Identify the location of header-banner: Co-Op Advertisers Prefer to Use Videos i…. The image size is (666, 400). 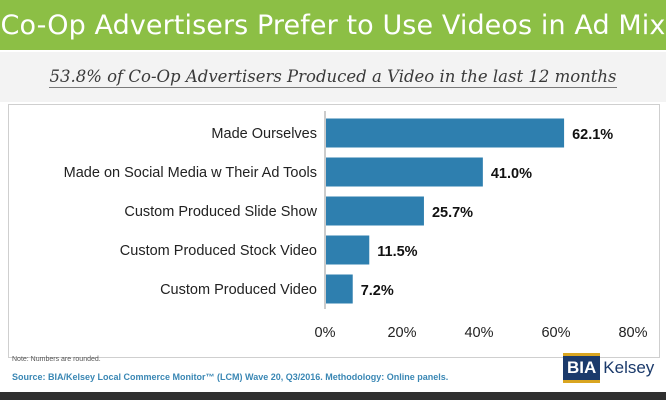
(333, 25).